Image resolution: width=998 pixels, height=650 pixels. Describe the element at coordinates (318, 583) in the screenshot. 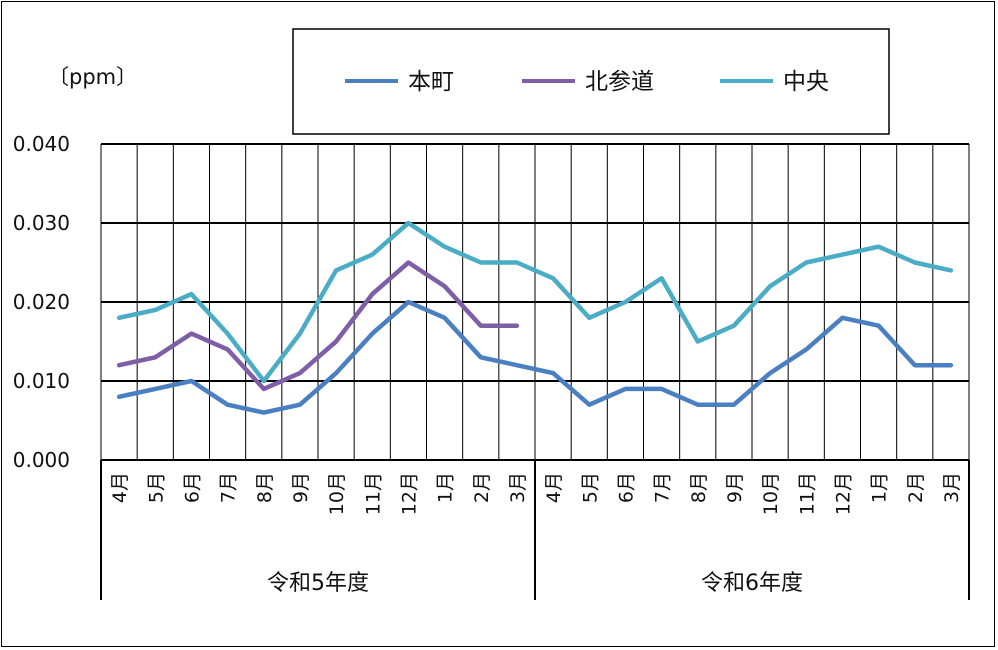

I see `group-label: 令和5年度` at that location.